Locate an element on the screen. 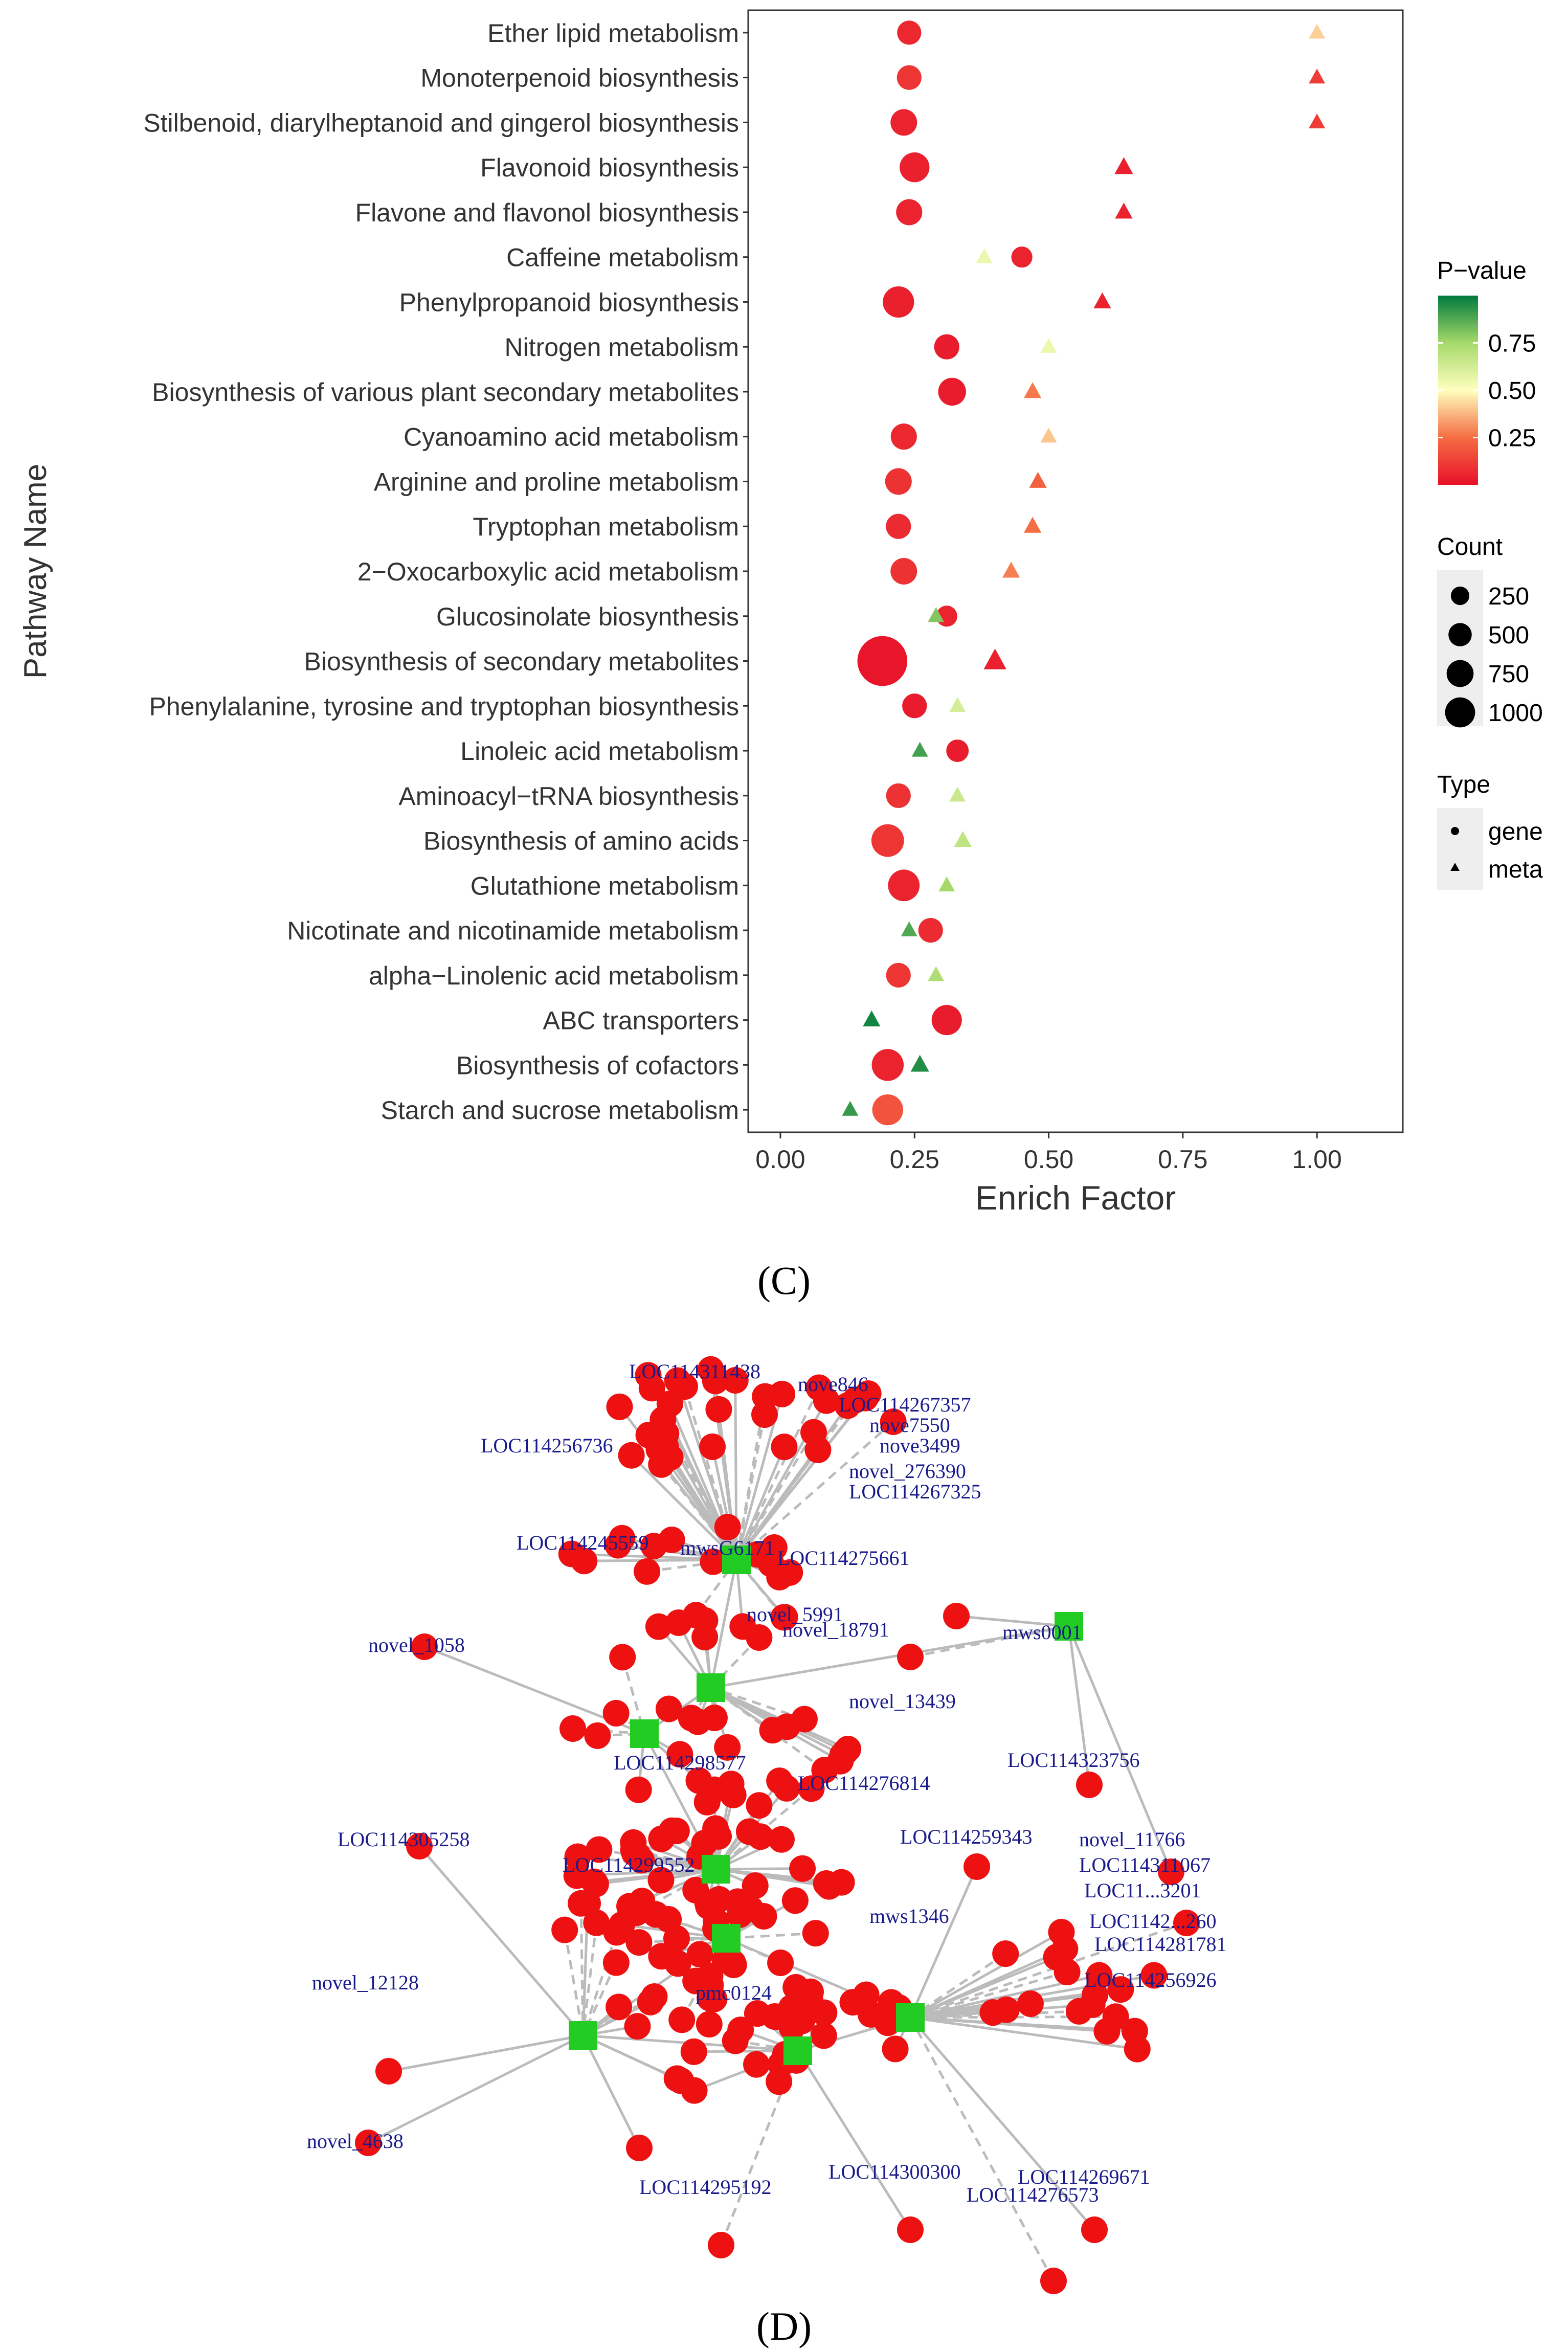 This screenshot has height=2352, width=1568. network-node-label: novel_11766 is located at coordinates (1132, 1839).